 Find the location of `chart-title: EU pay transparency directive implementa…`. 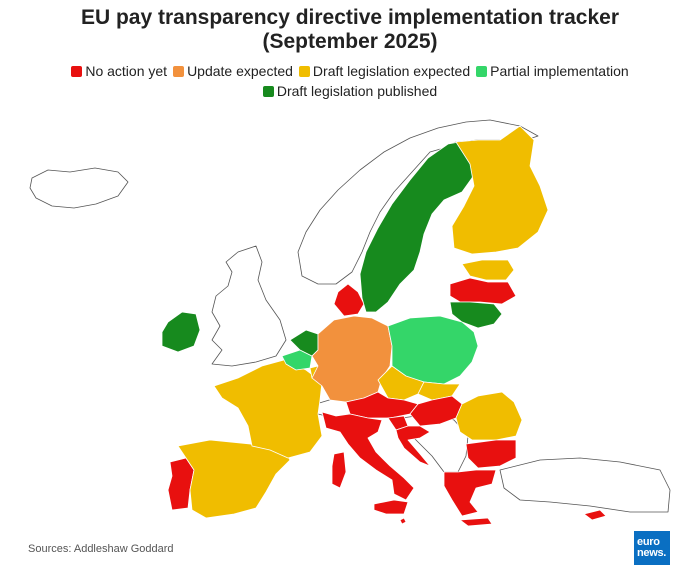

chart-title: EU pay transparency directive implementa… is located at coordinates (350, 30).